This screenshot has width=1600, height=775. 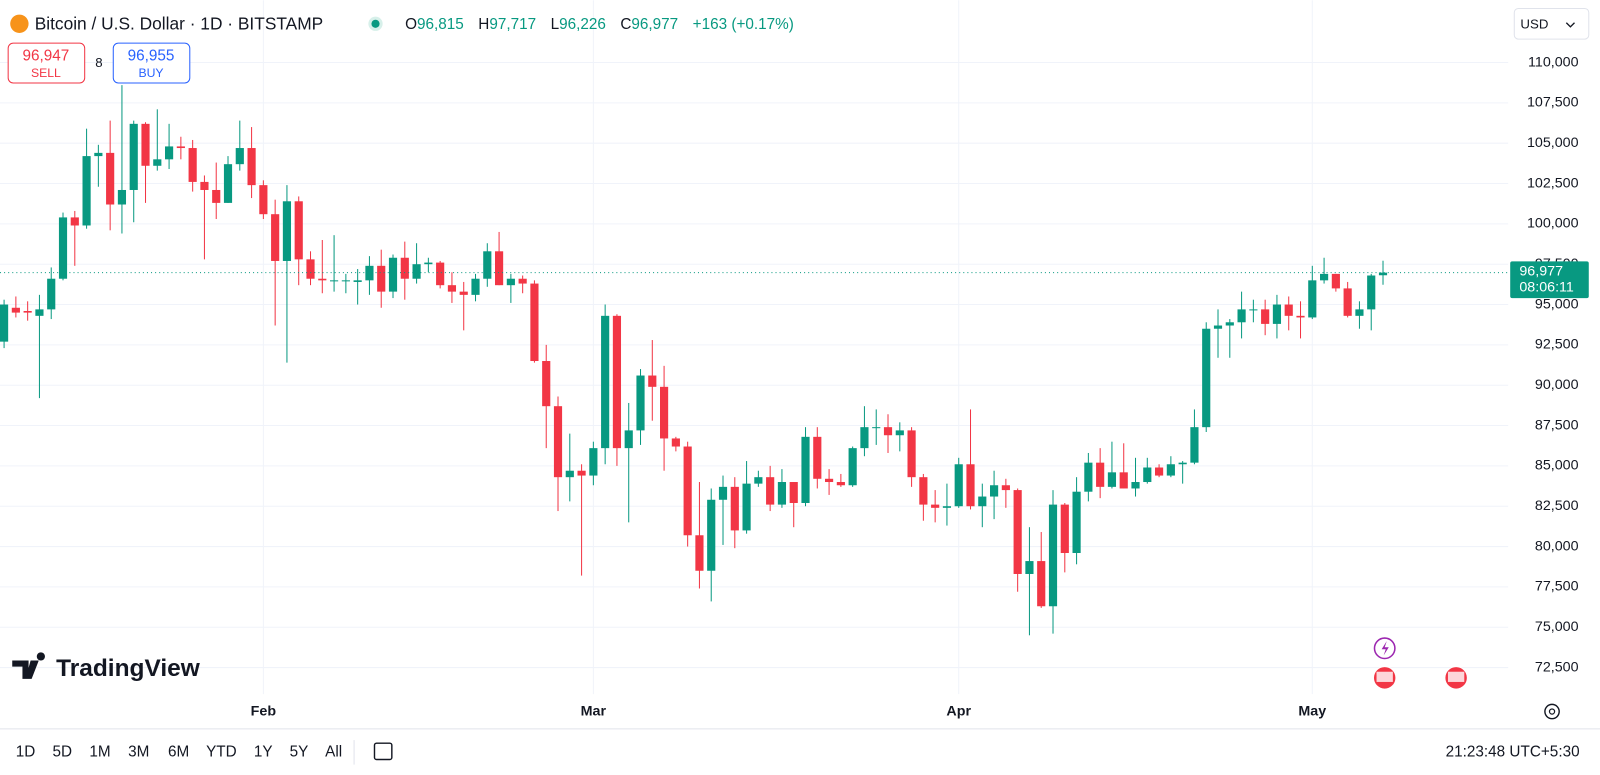 What do you see at coordinates (221, 751) in the screenshot?
I see `timeframe-button: YTD` at bounding box center [221, 751].